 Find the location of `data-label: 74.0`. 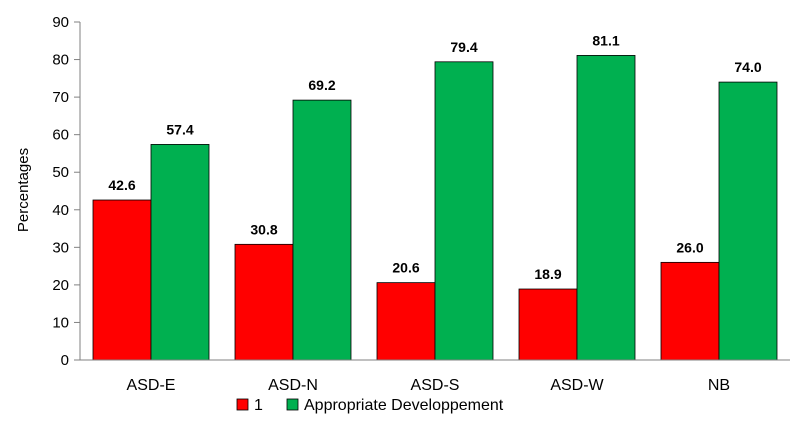

data-label: 74.0 is located at coordinates (747, 67).